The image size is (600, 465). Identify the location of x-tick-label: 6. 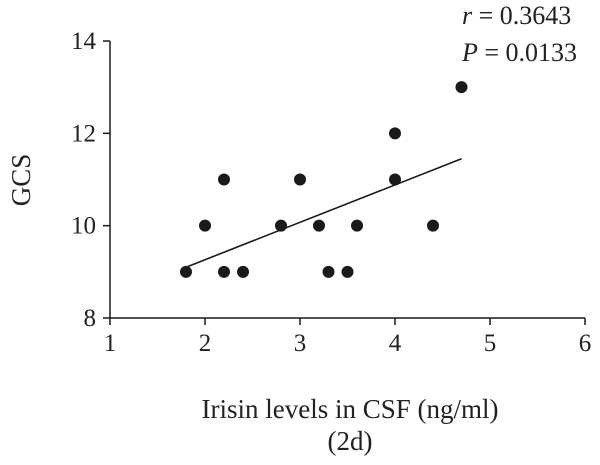
(585, 343).